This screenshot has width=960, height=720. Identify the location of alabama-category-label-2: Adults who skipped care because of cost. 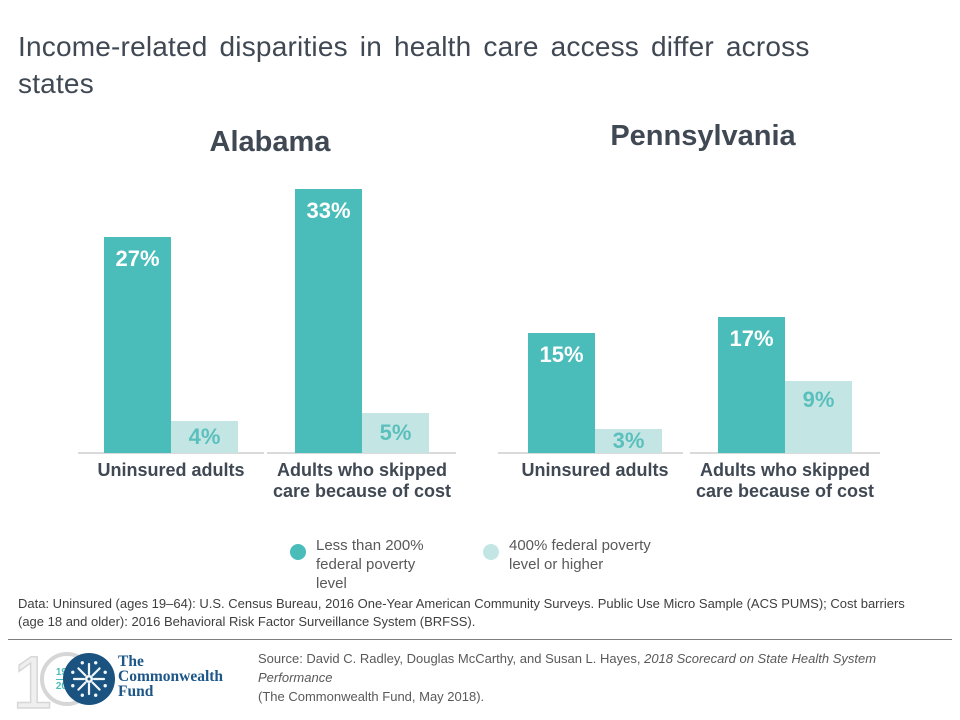
(362, 481).